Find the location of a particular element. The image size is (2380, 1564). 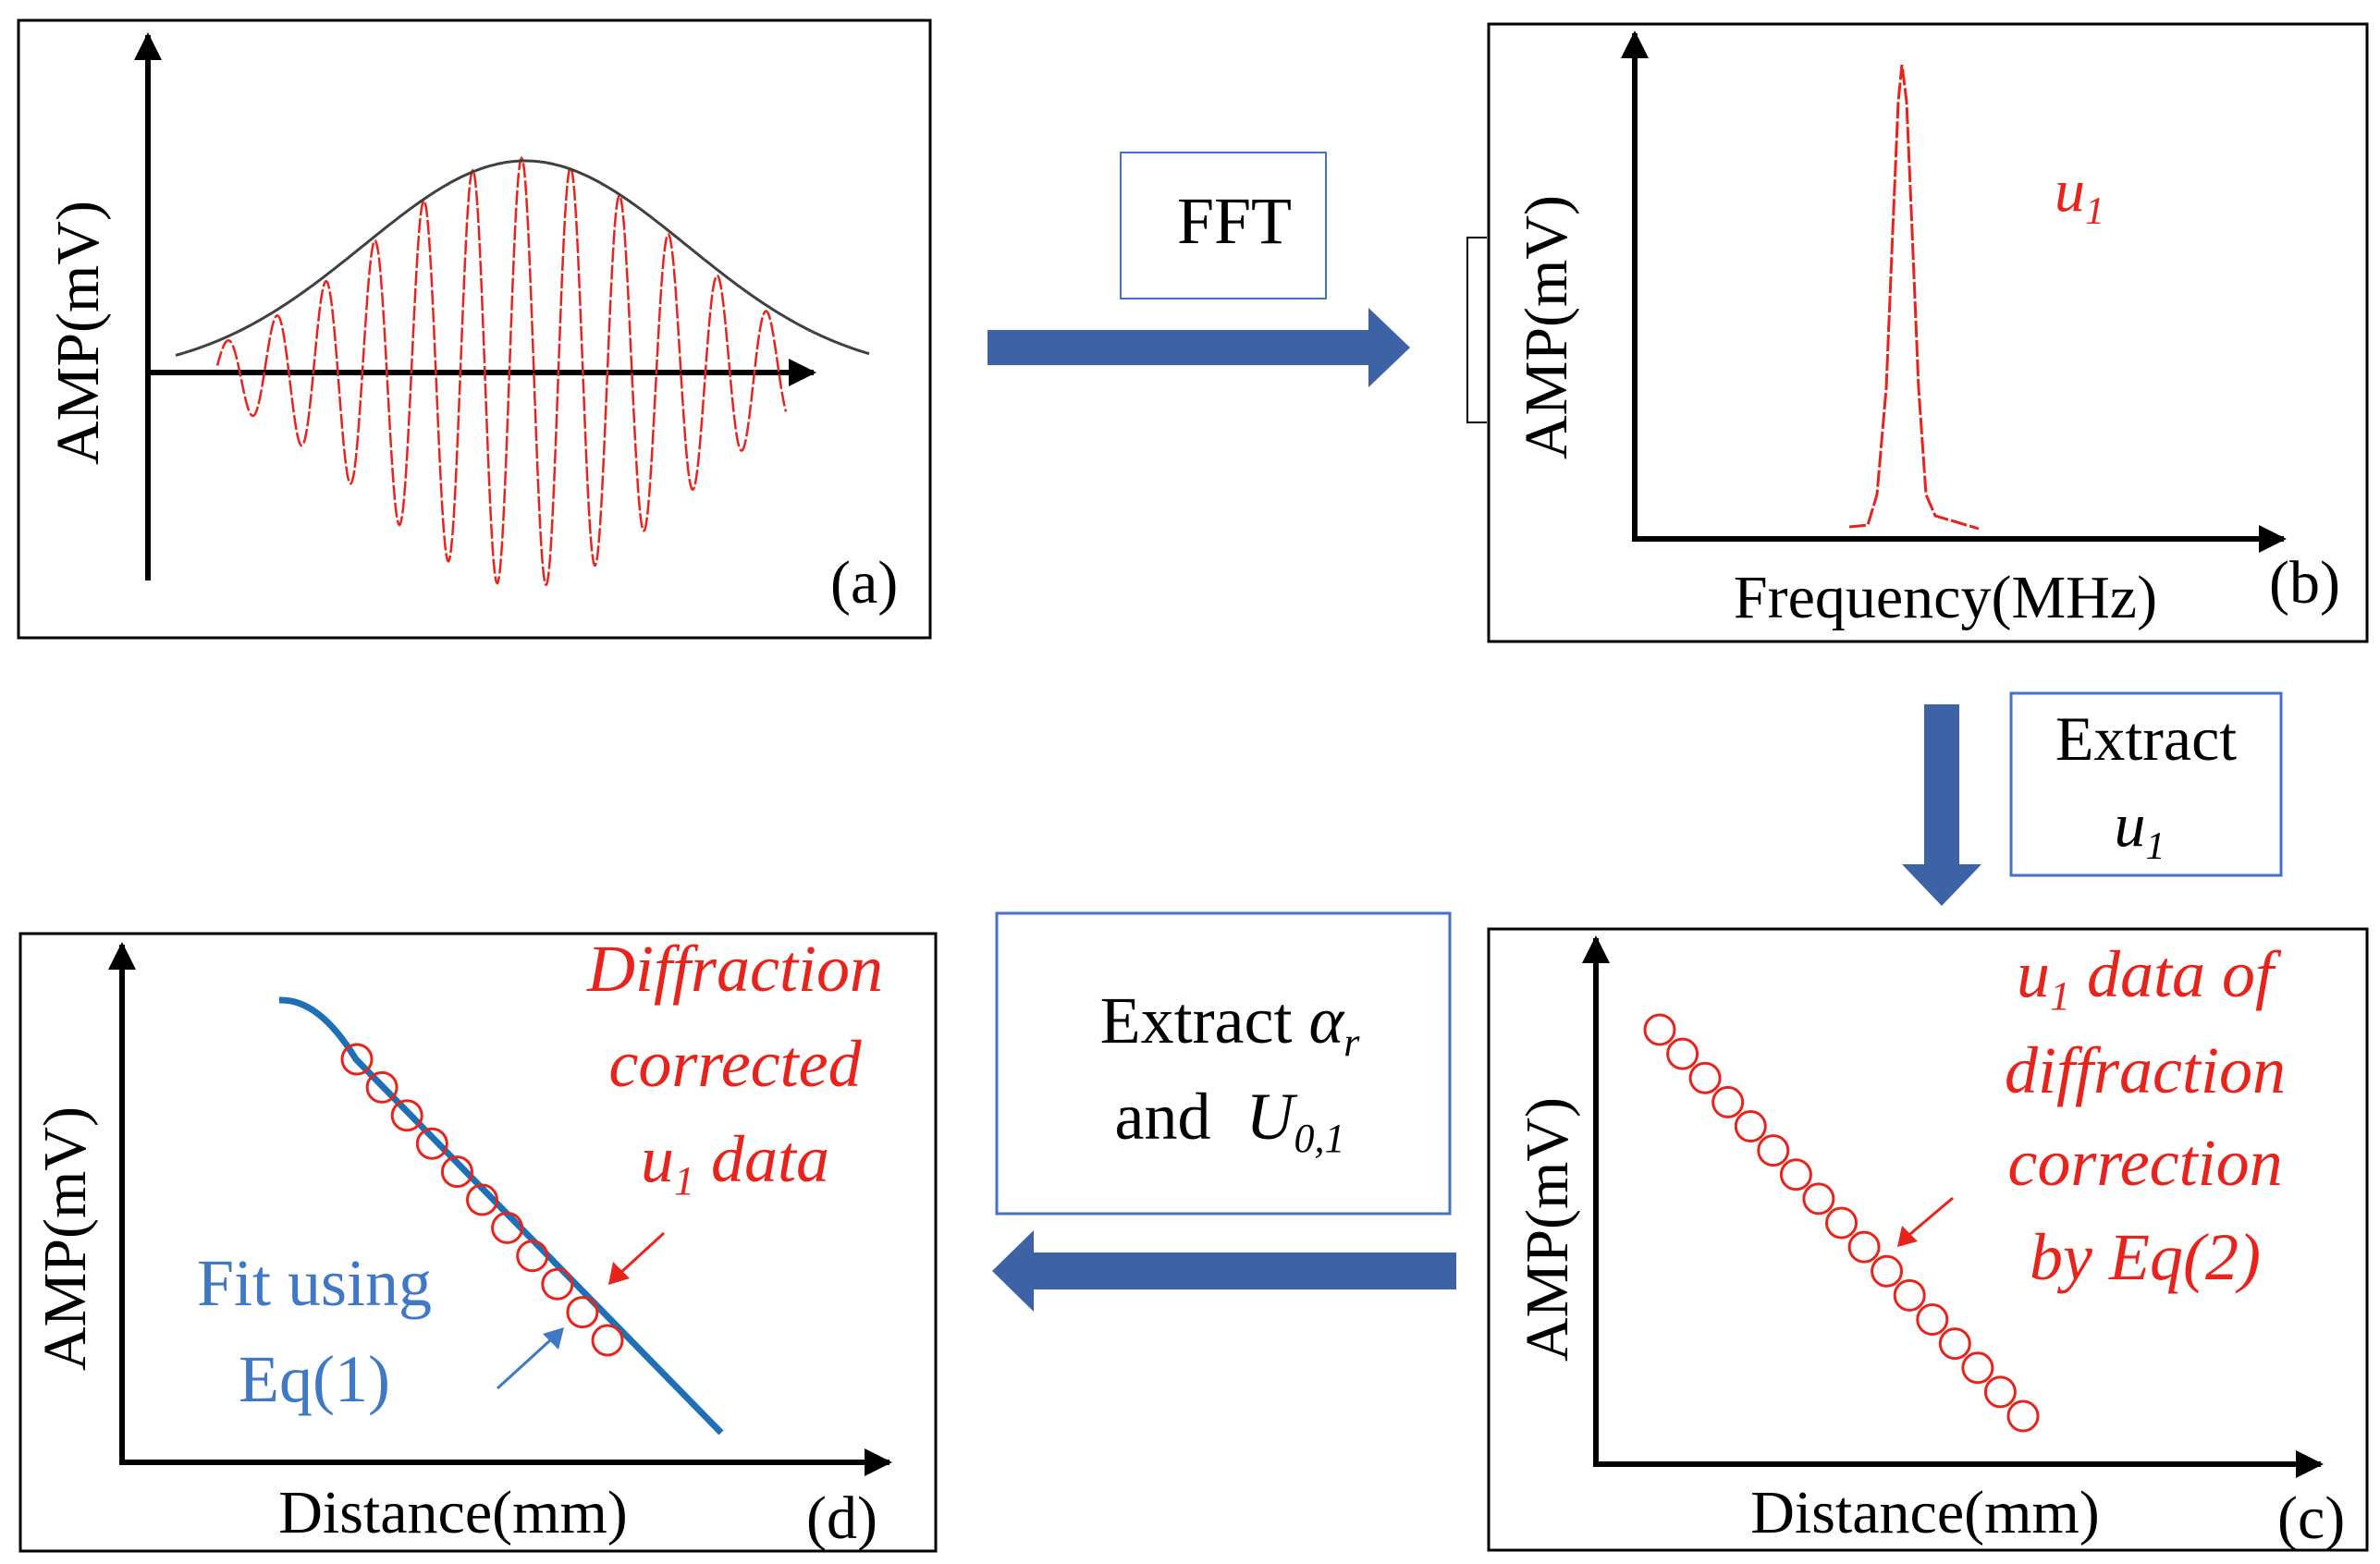

down-arrow is located at coordinates (1941, 805).